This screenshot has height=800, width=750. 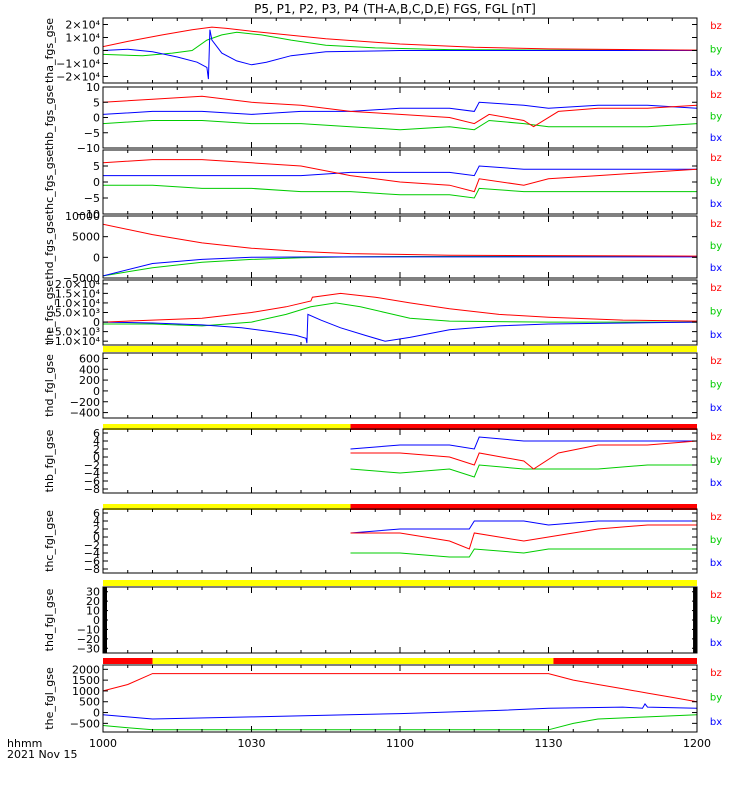 What do you see at coordinates (88, 648) in the screenshot?
I see `y-tick-label: −30` at bounding box center [88, 648].